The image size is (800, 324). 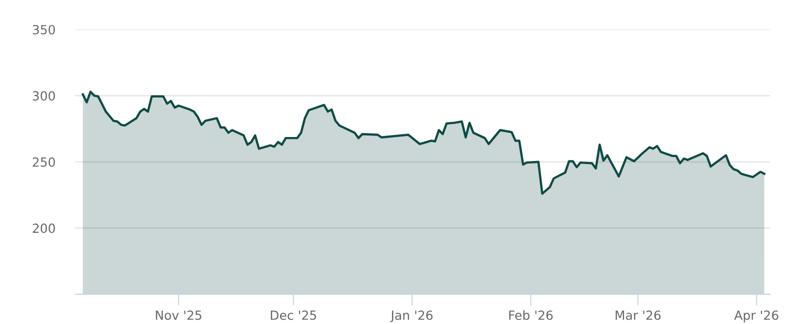 I want to click on x-tick-label: Nov '25, so click(x=179, y=315).